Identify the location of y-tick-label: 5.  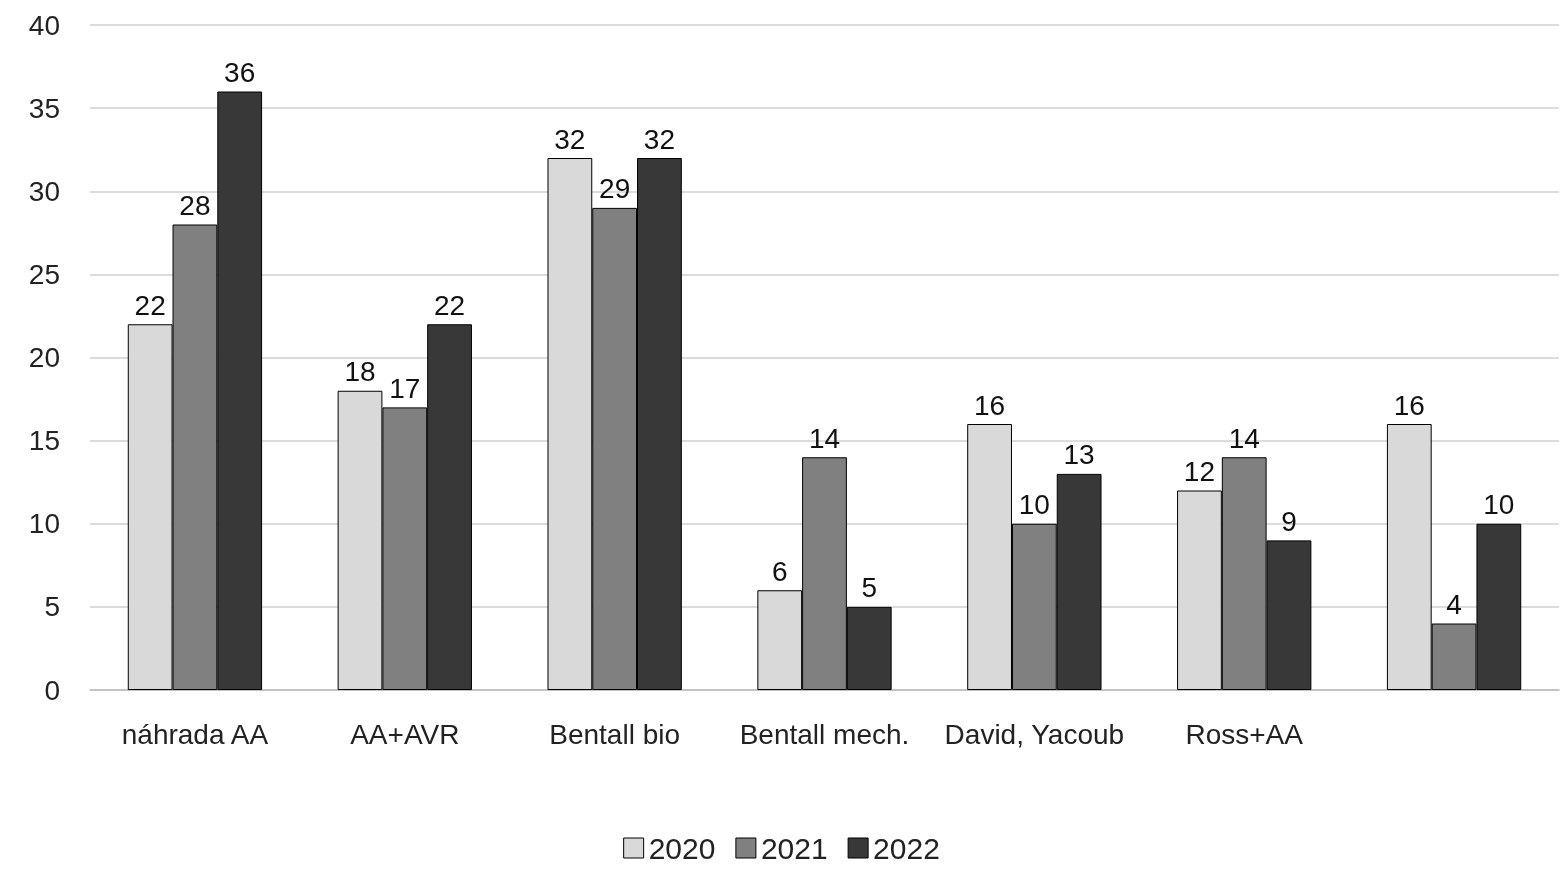
(52, 607).